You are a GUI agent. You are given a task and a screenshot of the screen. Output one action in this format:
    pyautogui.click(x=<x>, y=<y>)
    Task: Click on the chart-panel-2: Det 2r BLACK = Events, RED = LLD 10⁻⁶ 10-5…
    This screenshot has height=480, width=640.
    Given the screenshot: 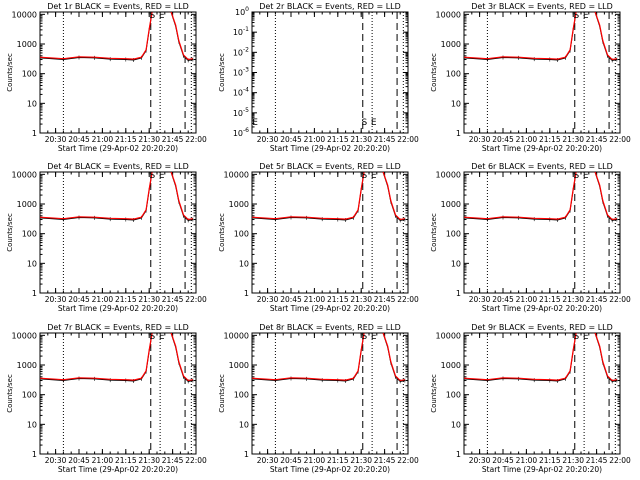 What is the action you would take?
    pyautogui.click(x=318, y=77)
    